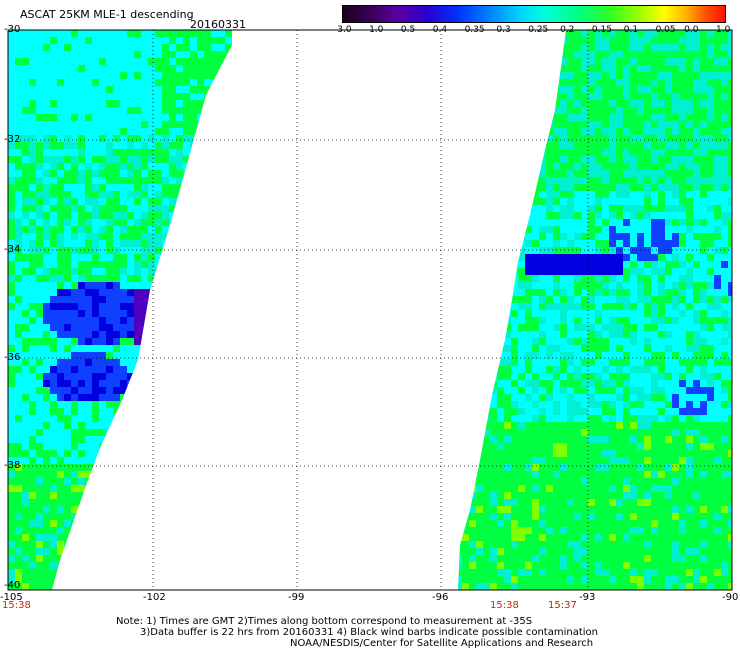  I want to click on colorbar-tick-label: -0.25, so click(537, 30).